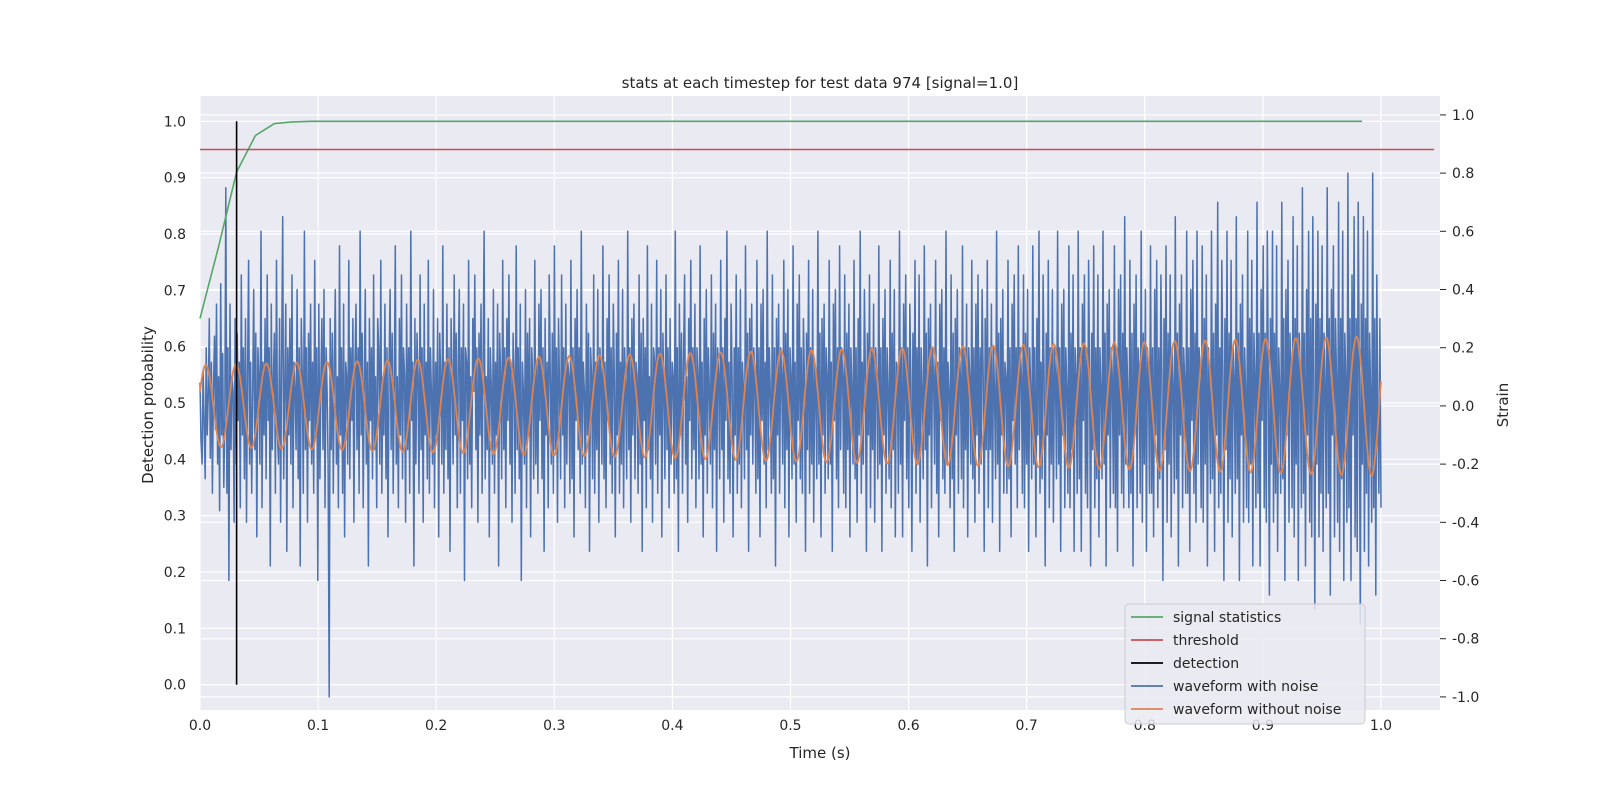 The image size is (1600, 800). What do you see at coordinates (148, 405) in the screenshot?
I see `left-y-axis-label: Detection probability` at bounding box center [148, 405].